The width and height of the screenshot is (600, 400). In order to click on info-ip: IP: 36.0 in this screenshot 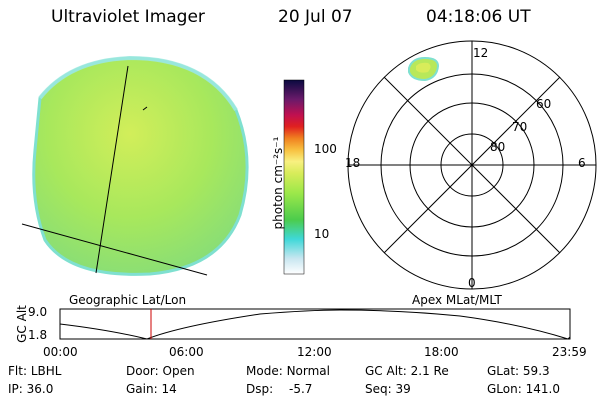, I will do `click(30, 389)`.